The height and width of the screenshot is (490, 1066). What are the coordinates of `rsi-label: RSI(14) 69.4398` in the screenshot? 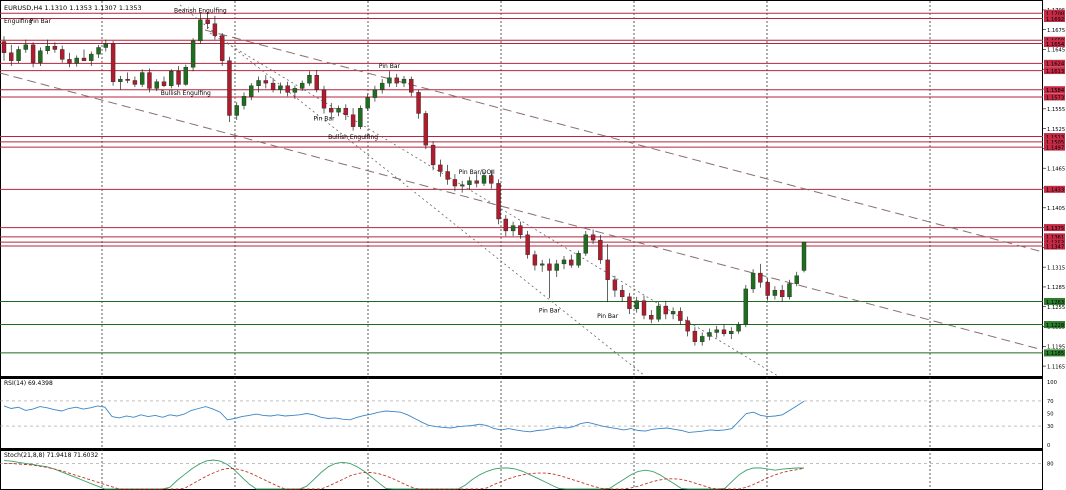 It's located at (28, 383).